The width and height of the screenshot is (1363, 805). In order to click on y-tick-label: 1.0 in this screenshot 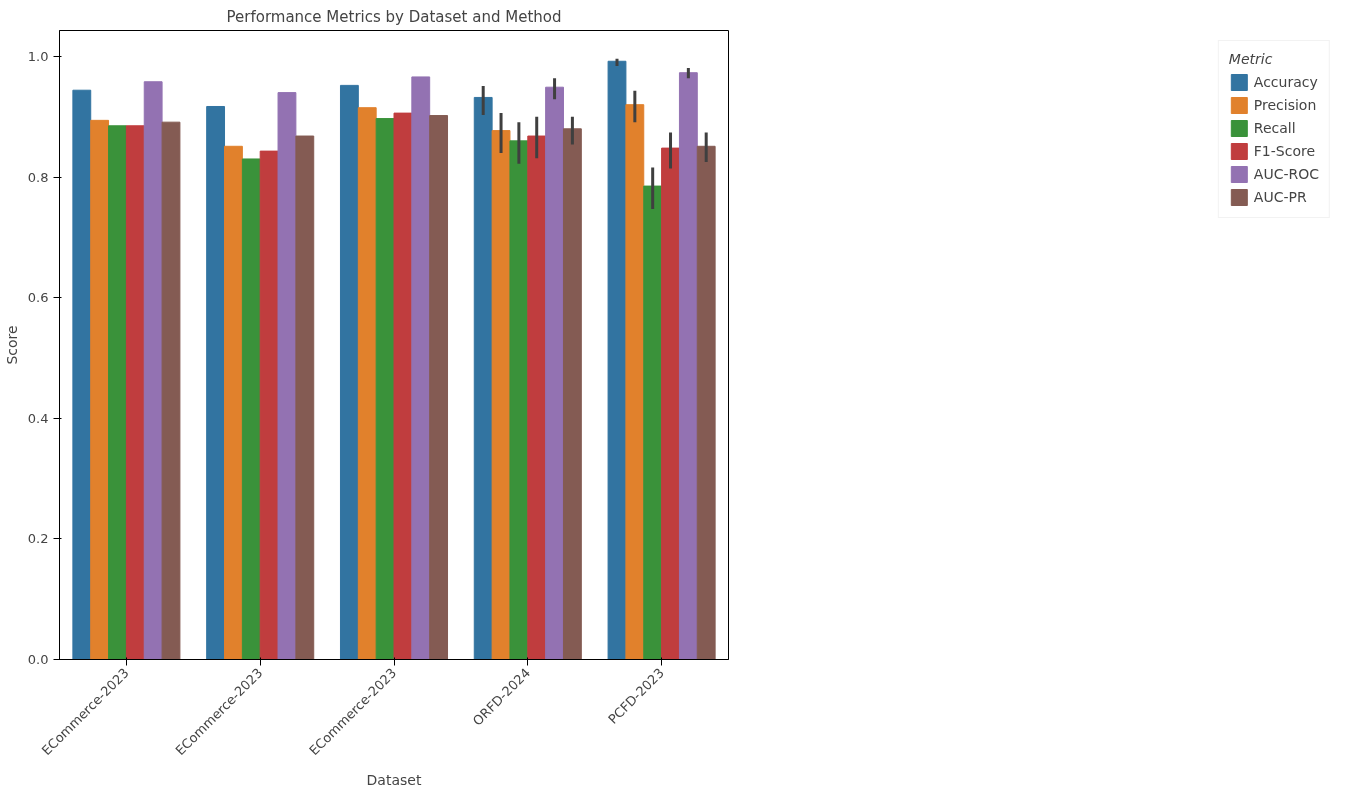, I will do `click(38, 56)`.